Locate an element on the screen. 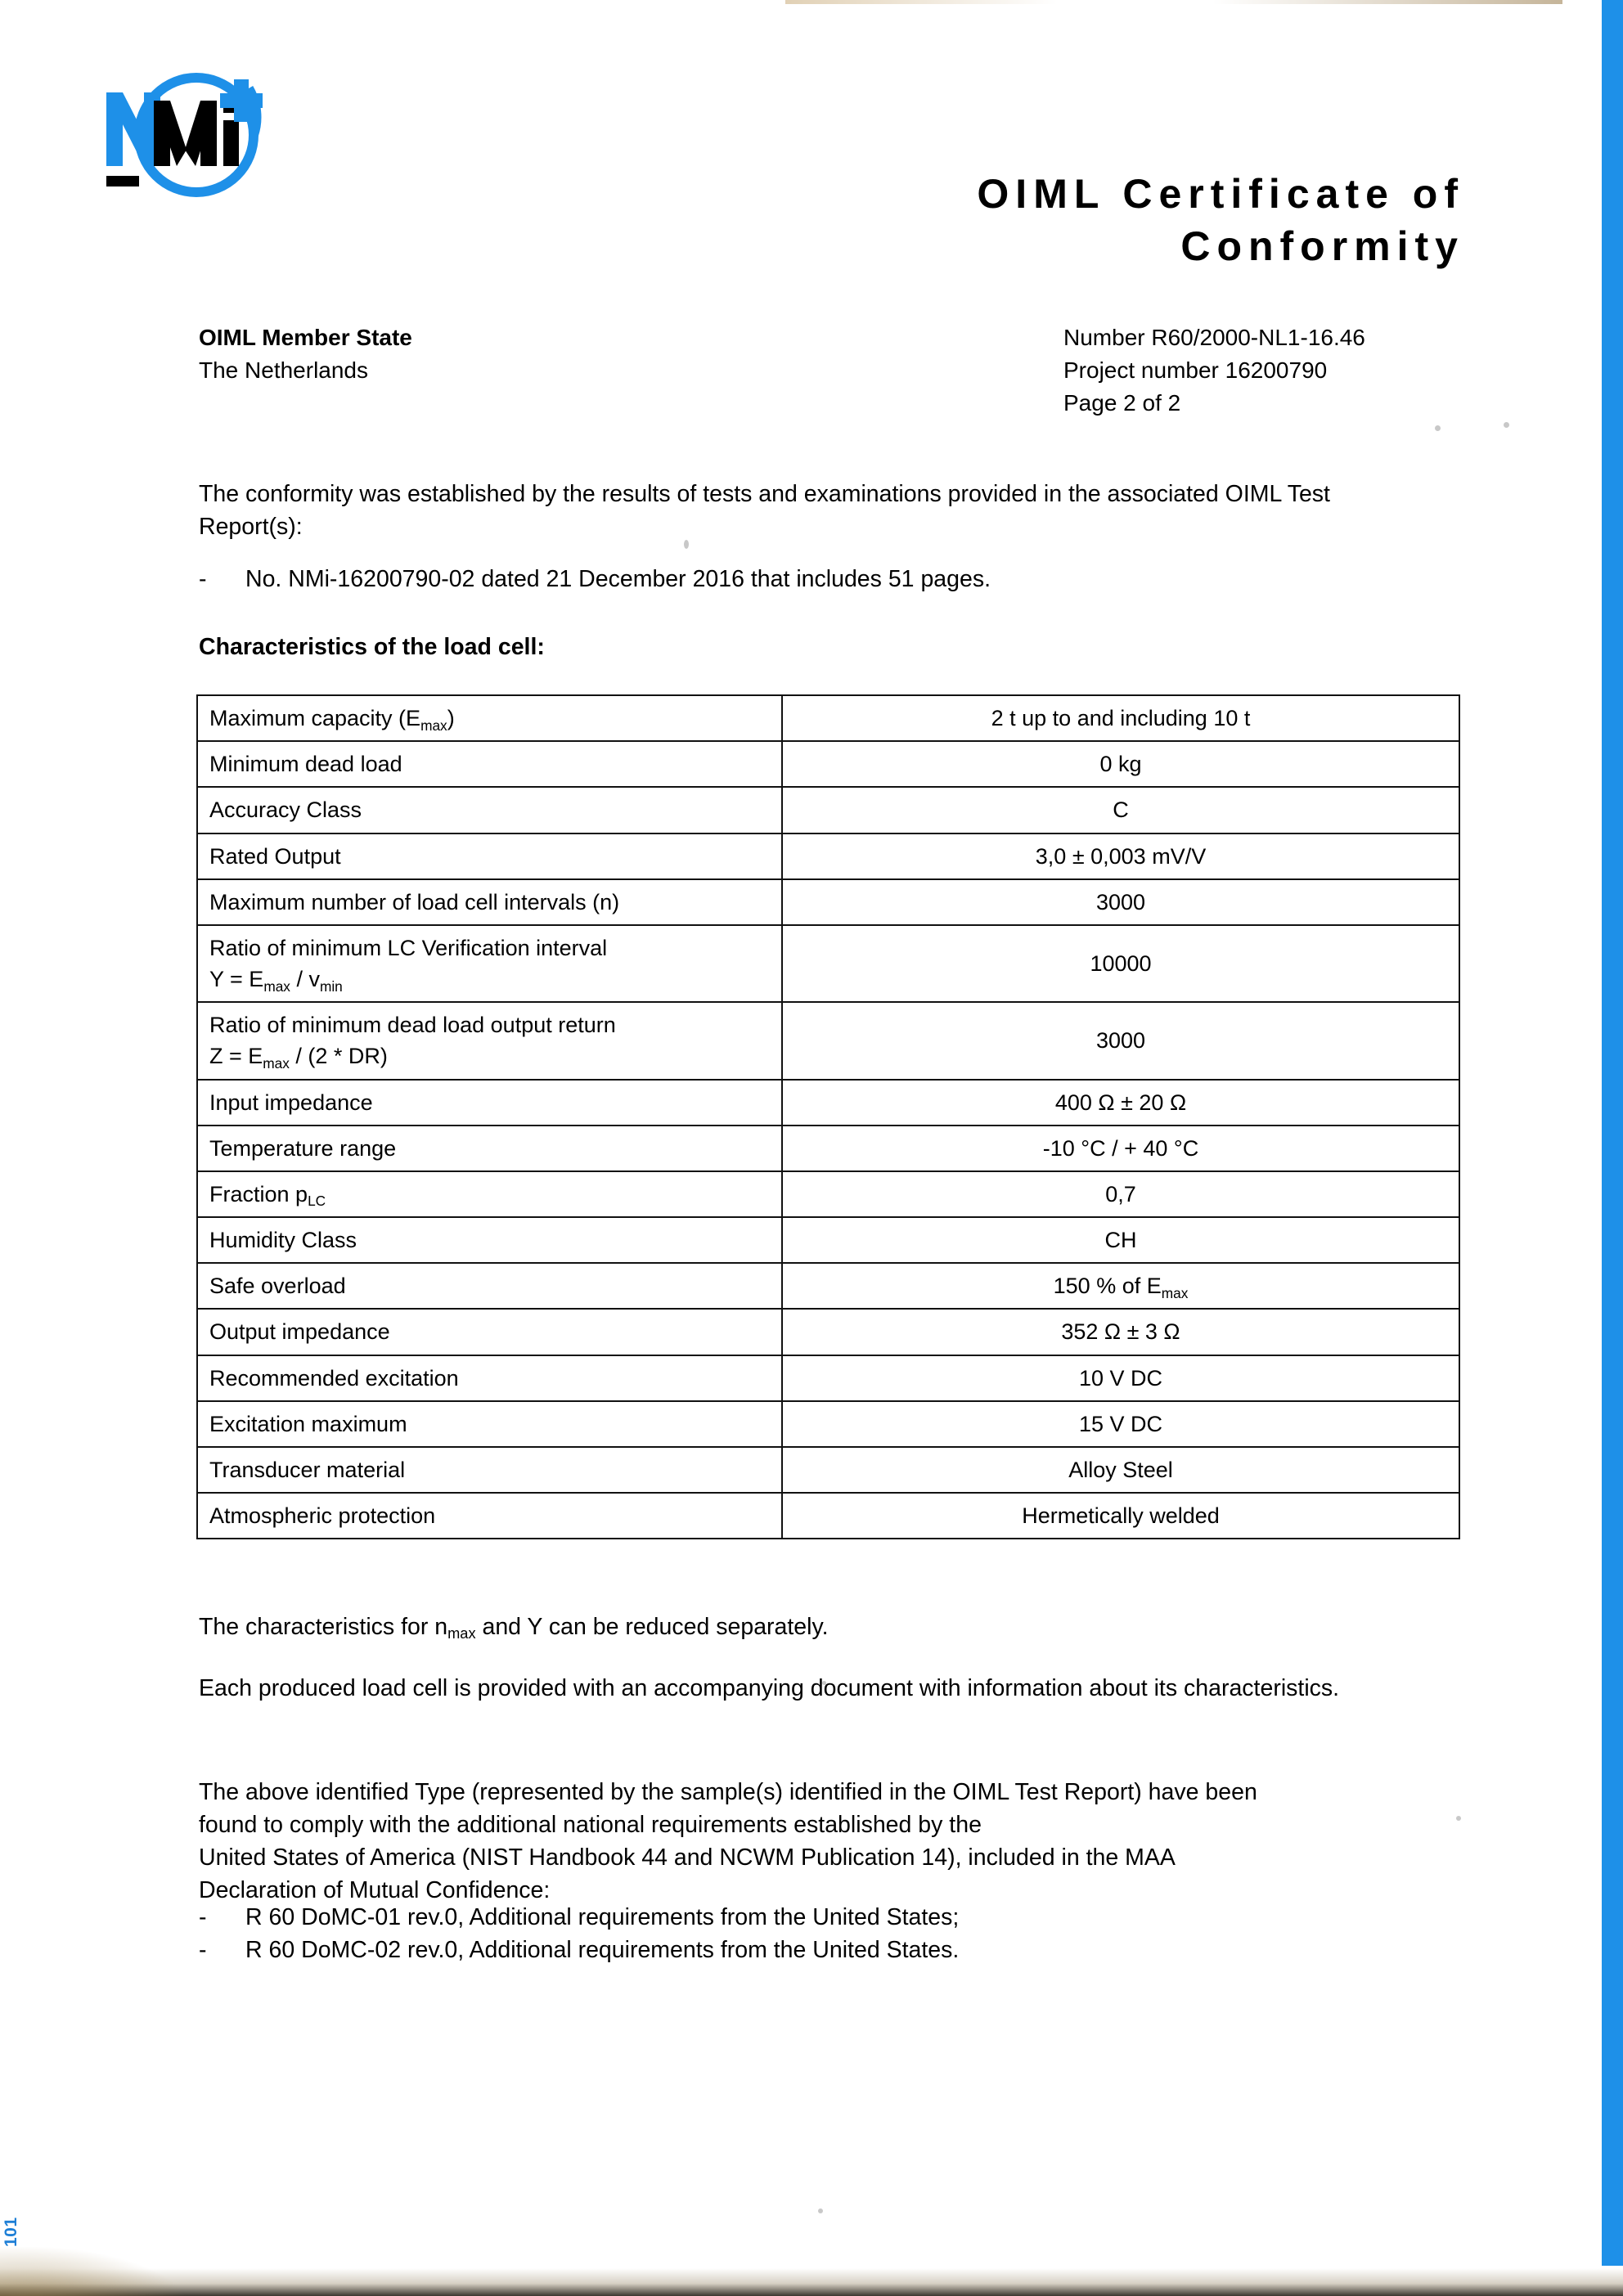 The height and width of the screenshot is (2296, 1623). row-value-recommended-excitation: 10 V DC is located at coordinates (1120, 1378).